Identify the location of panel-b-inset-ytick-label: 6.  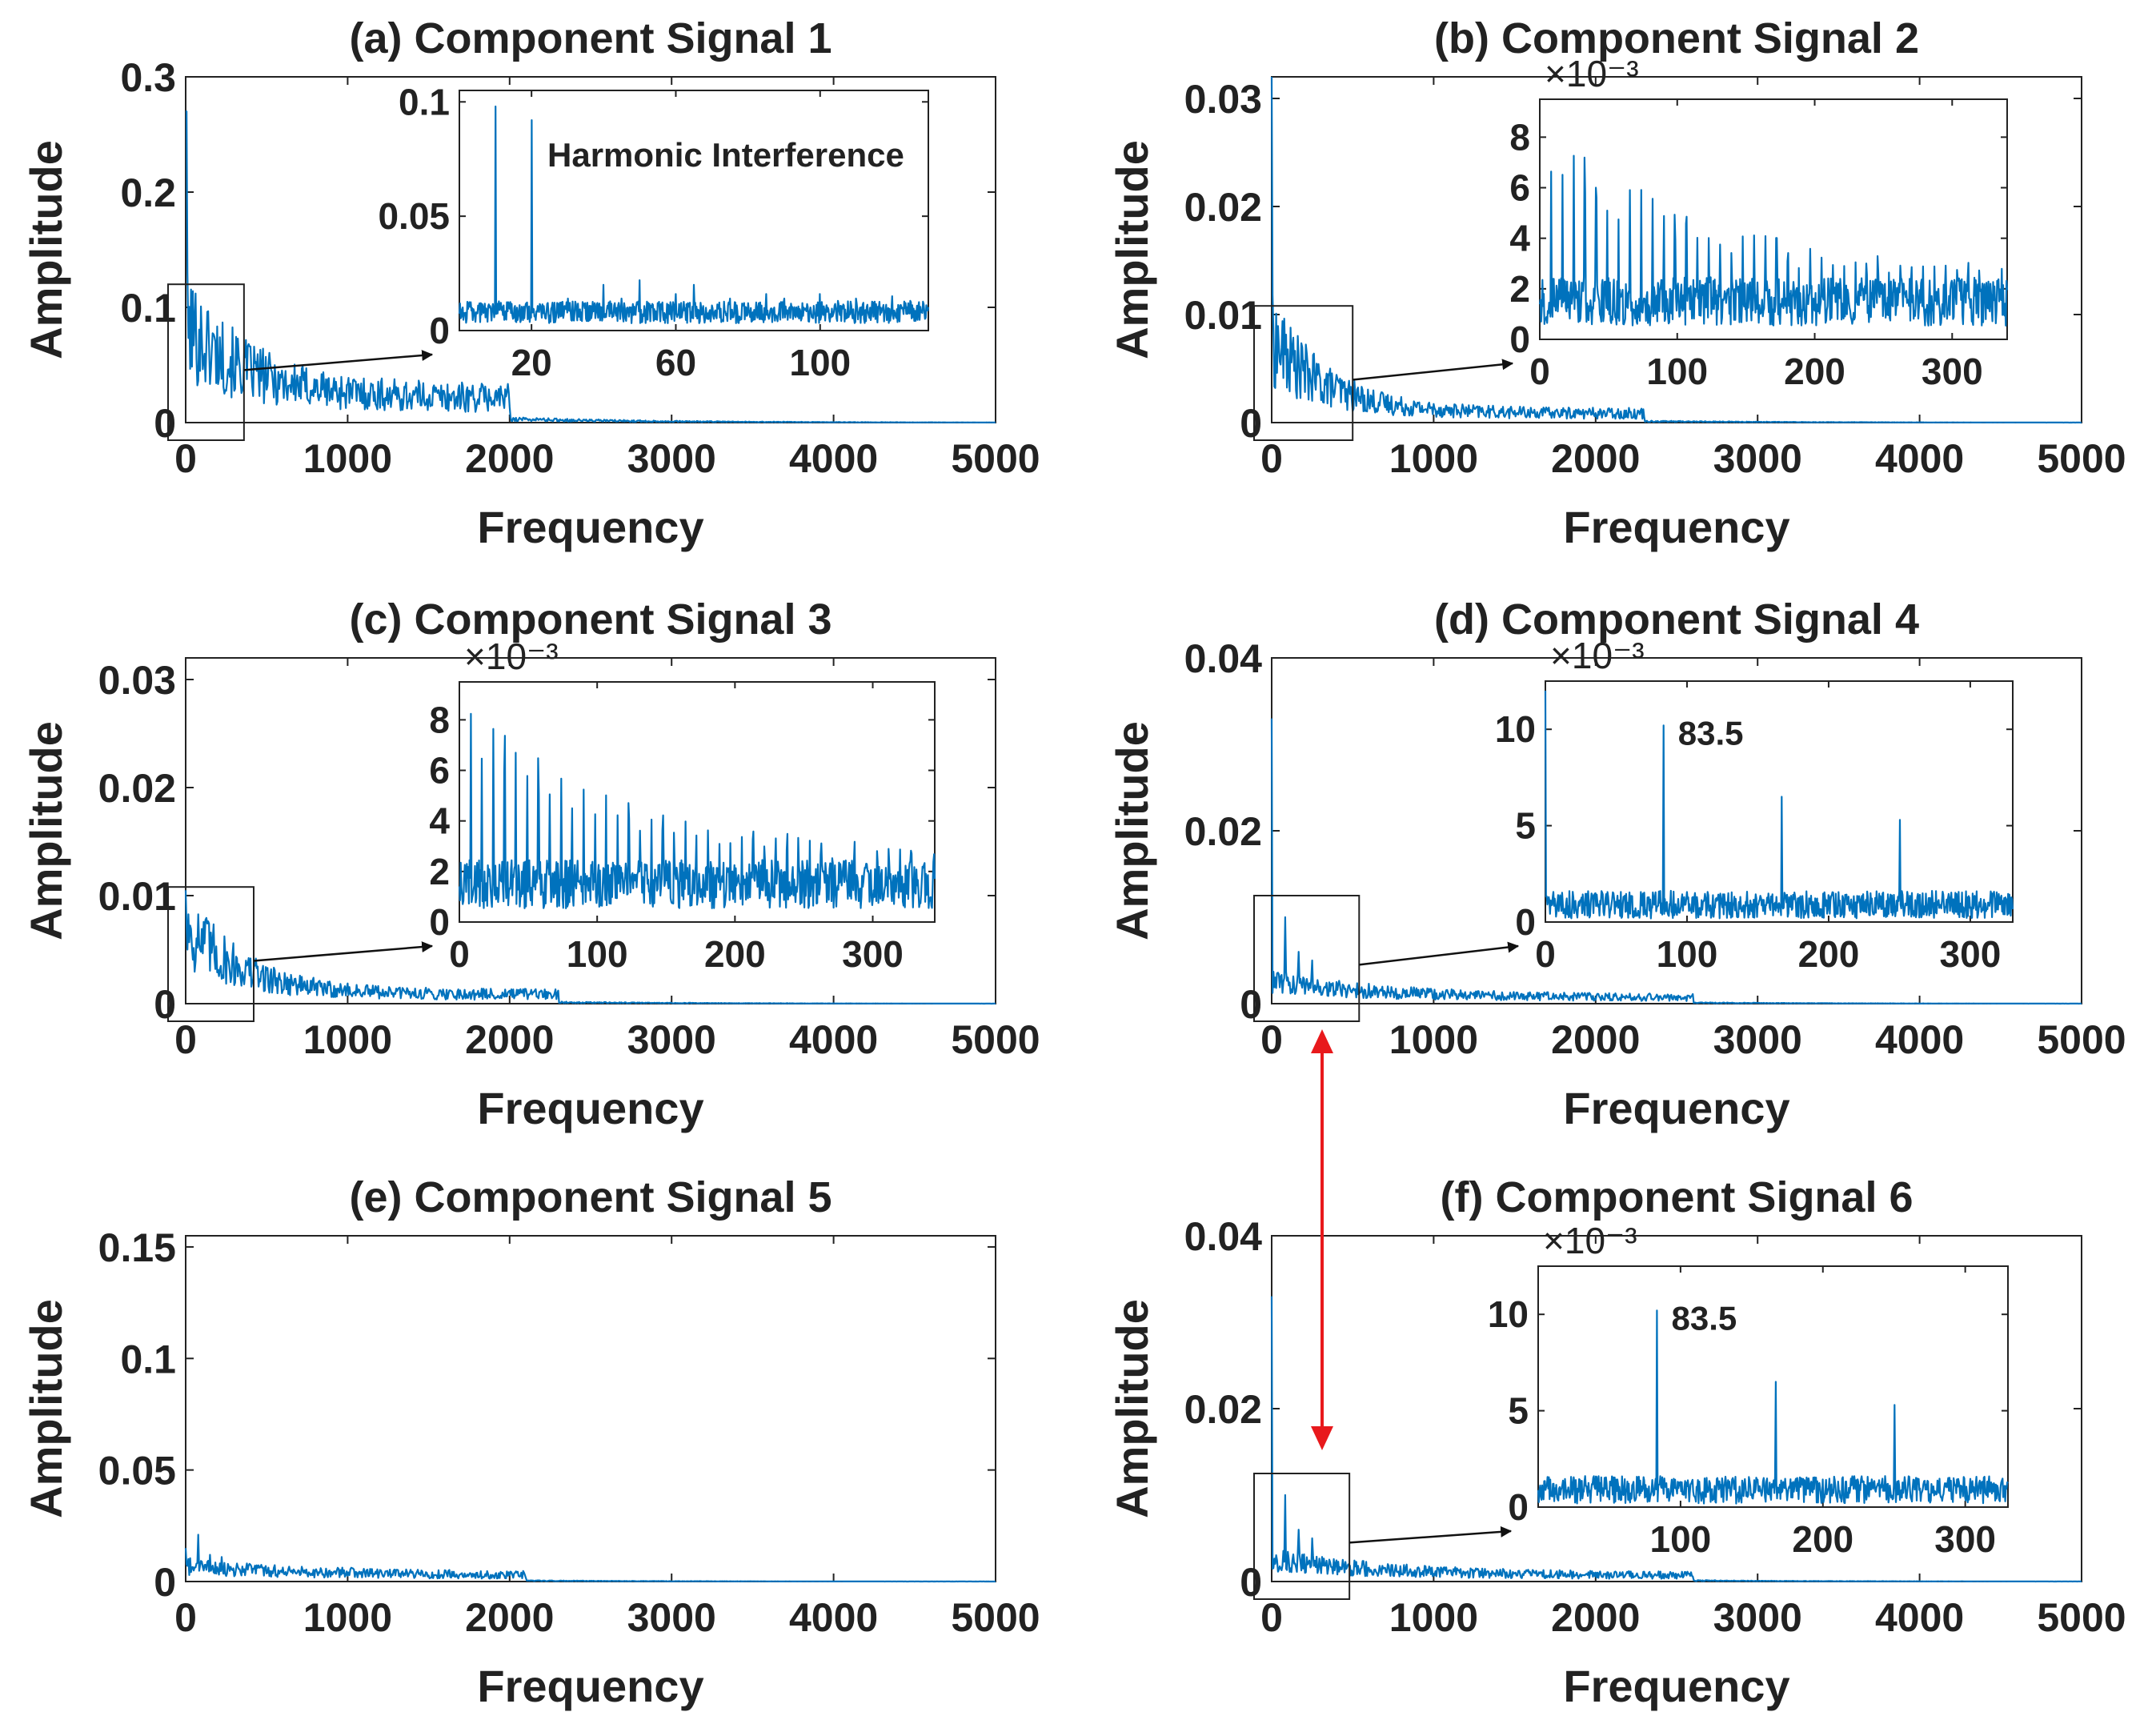
(1520, 188).